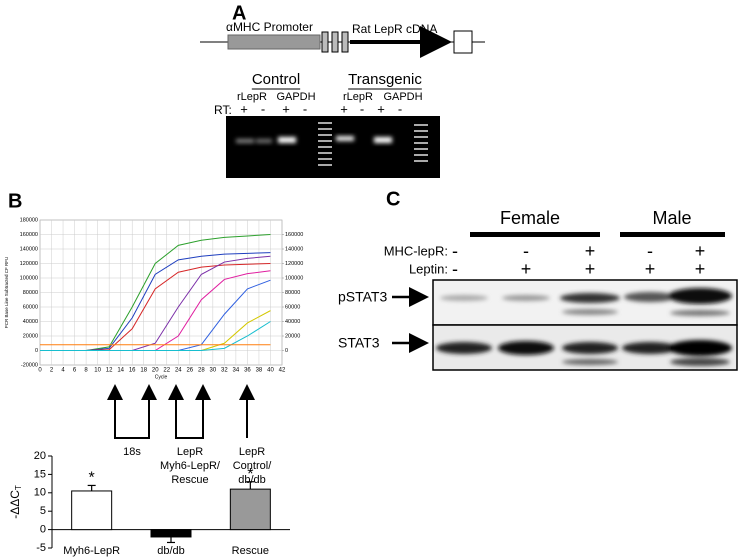 Image resolution: width=739 pixels, height=560 pixels. I want to click on row-label: MHC-lepR:, so click(416, 250).